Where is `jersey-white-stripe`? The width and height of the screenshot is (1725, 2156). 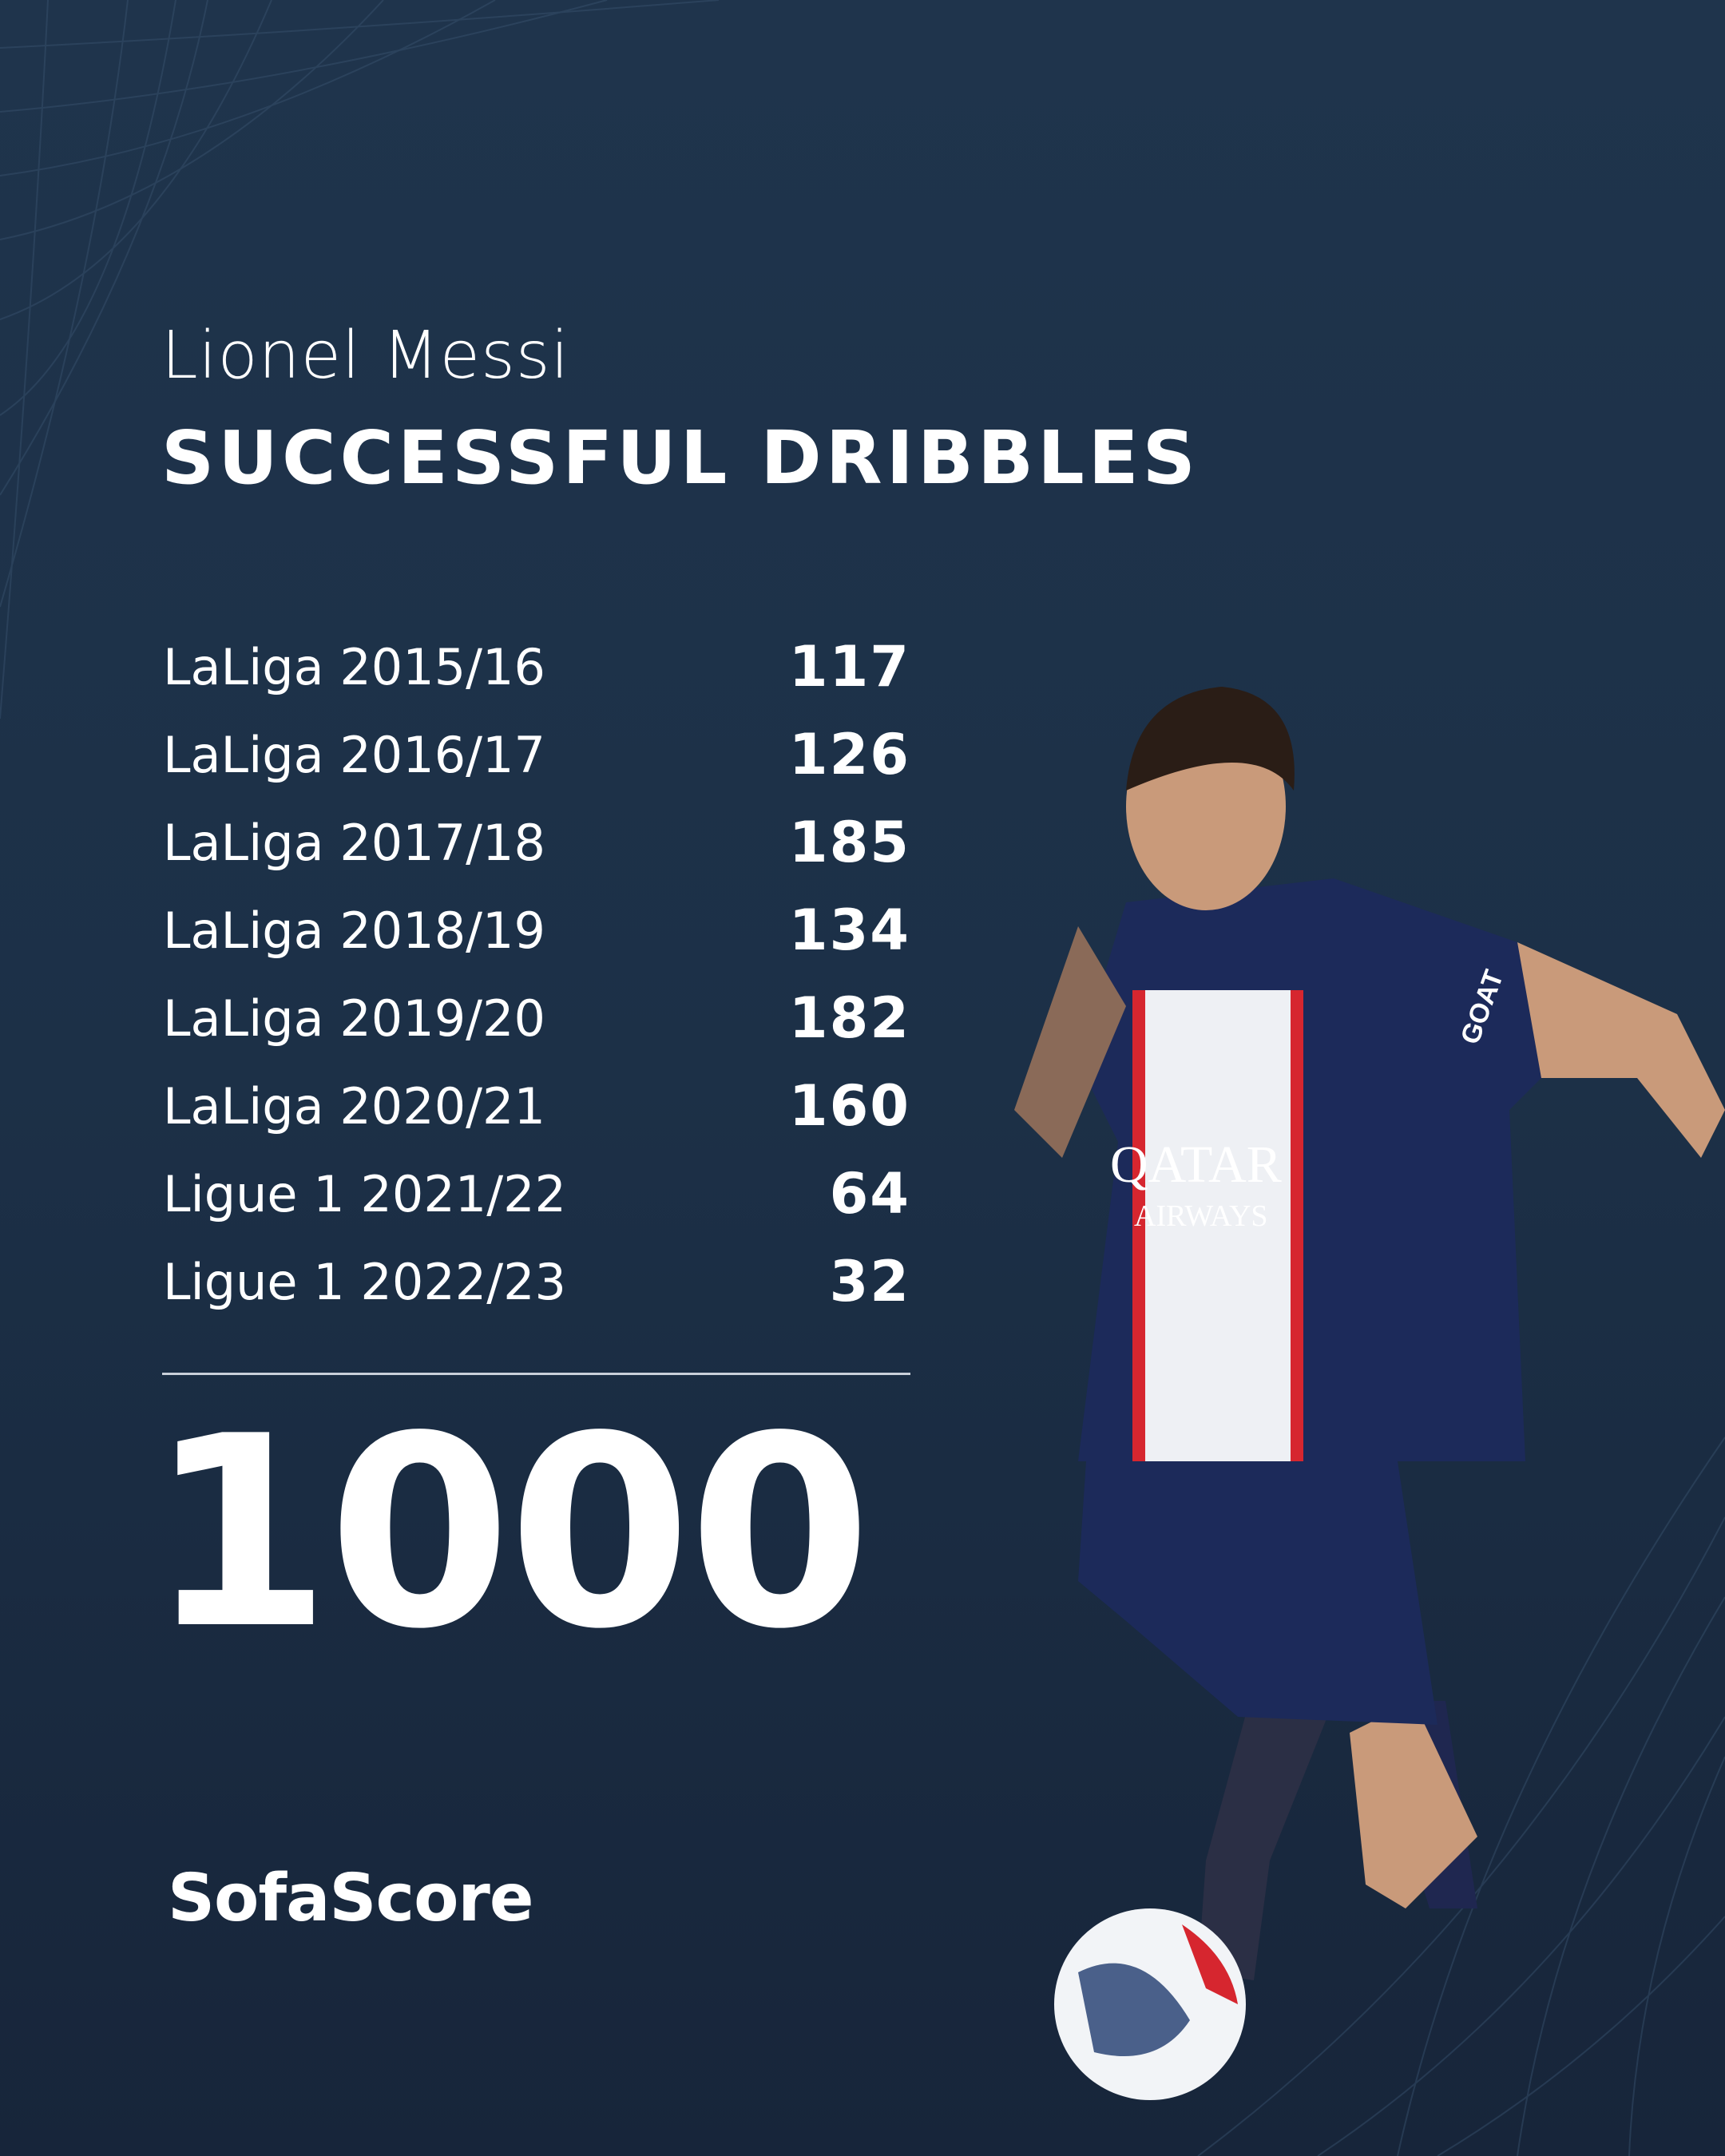 jersey-white-stripe is located at coordinates (1218, 1225).